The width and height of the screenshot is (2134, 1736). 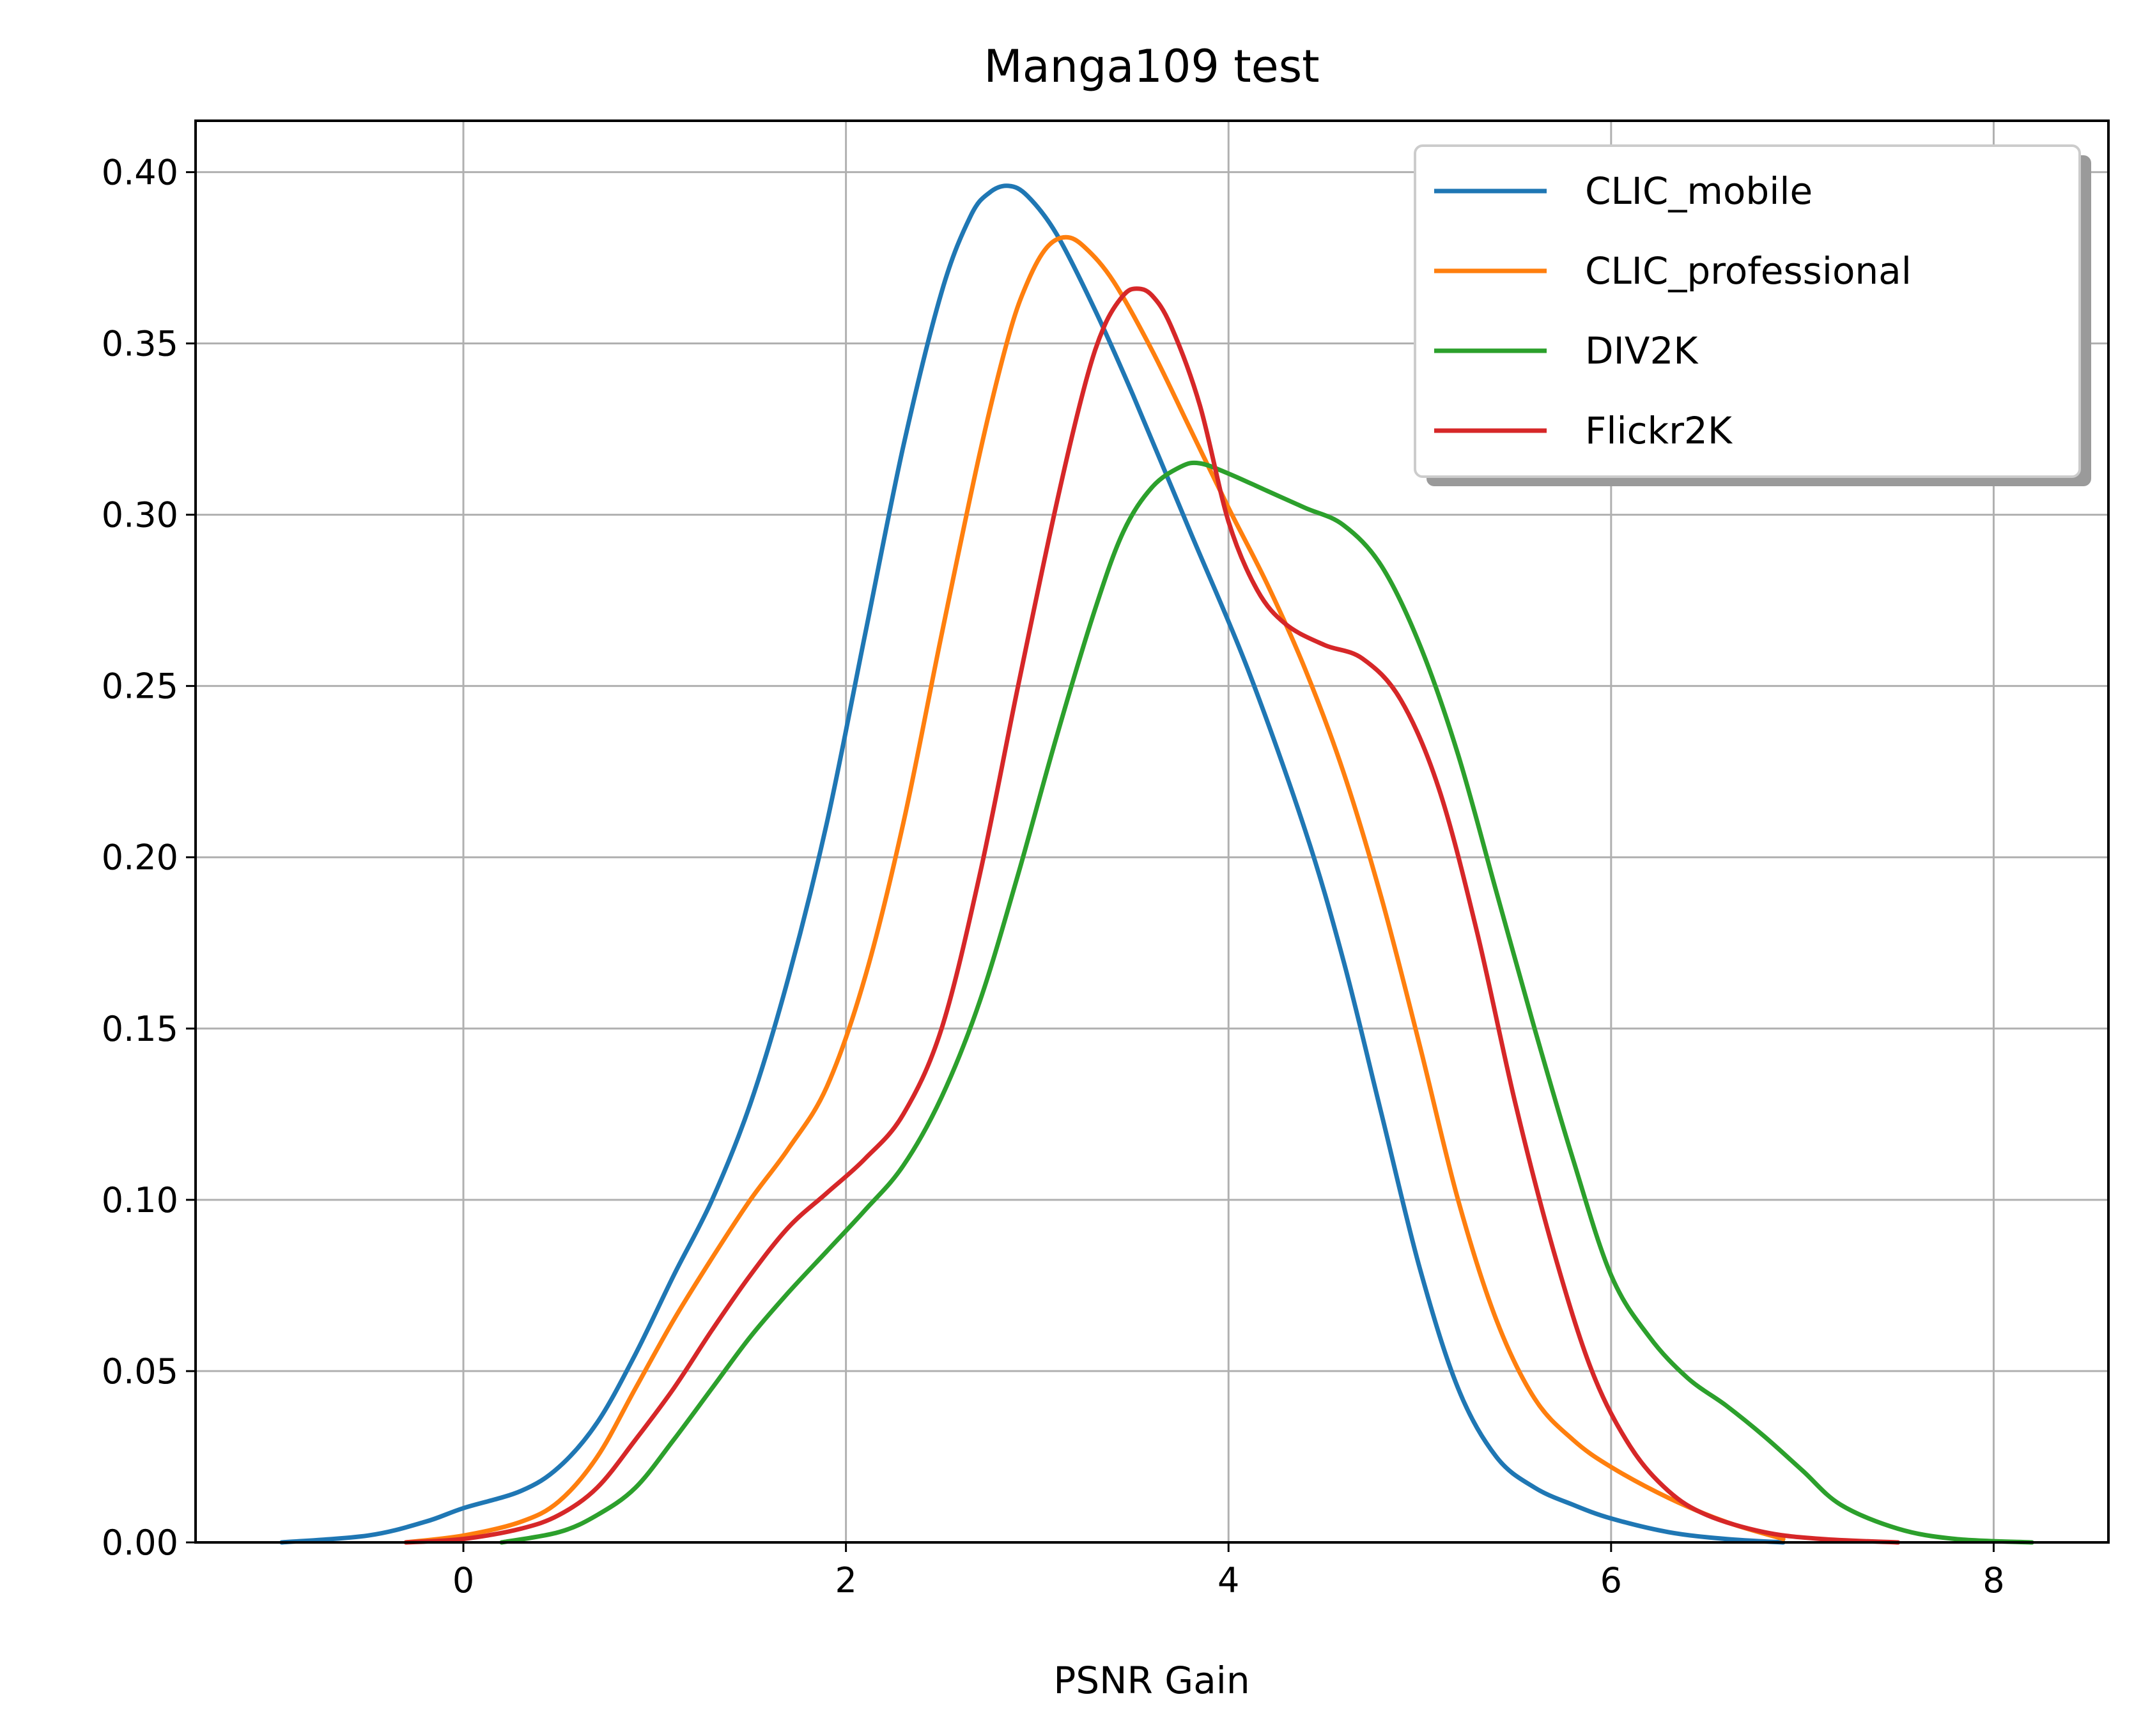 What do you see at coordinates (463, 1580) in the screenshot?
I see `x-tick-label: 0` at bounding box center [463, 1580].